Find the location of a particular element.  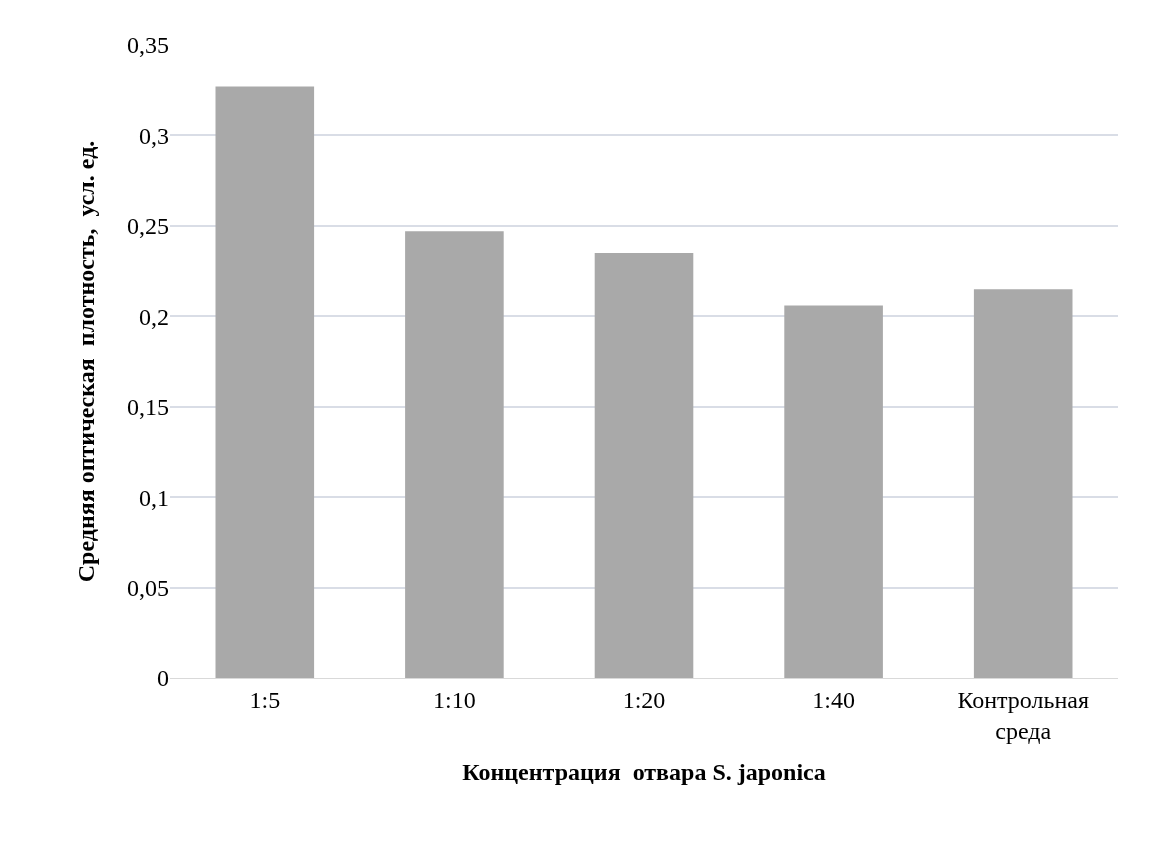

y-axis-title: Средняя оптическая плотность, усл. ед. is located at coordinates (86, 361).